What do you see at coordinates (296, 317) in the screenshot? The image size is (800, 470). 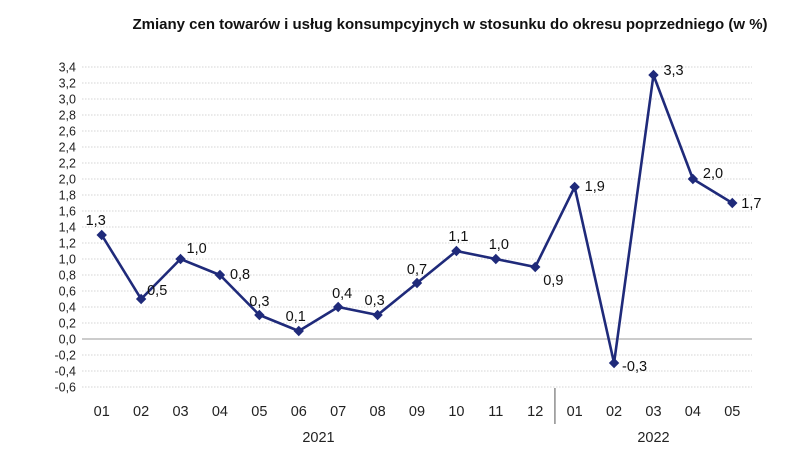 I see `data-label: 0,1` at bounding box center [296, 317].